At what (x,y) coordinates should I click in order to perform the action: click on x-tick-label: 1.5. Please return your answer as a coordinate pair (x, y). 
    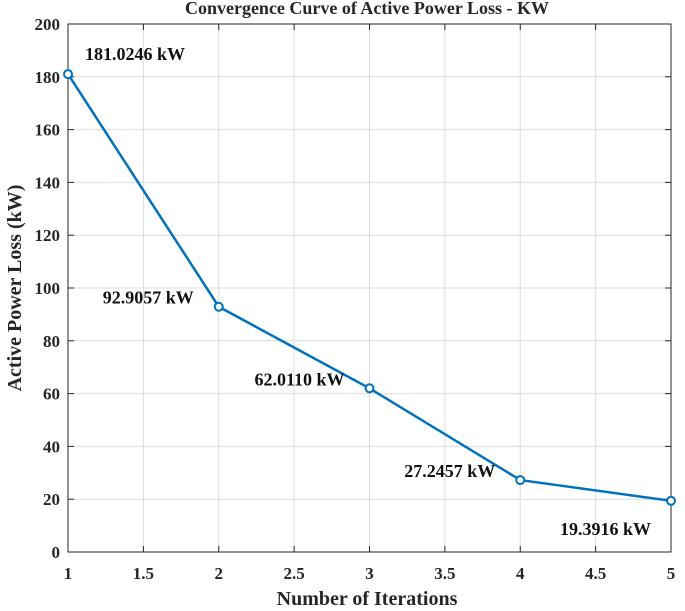
    Looking at the image, I should click on (143, 573).